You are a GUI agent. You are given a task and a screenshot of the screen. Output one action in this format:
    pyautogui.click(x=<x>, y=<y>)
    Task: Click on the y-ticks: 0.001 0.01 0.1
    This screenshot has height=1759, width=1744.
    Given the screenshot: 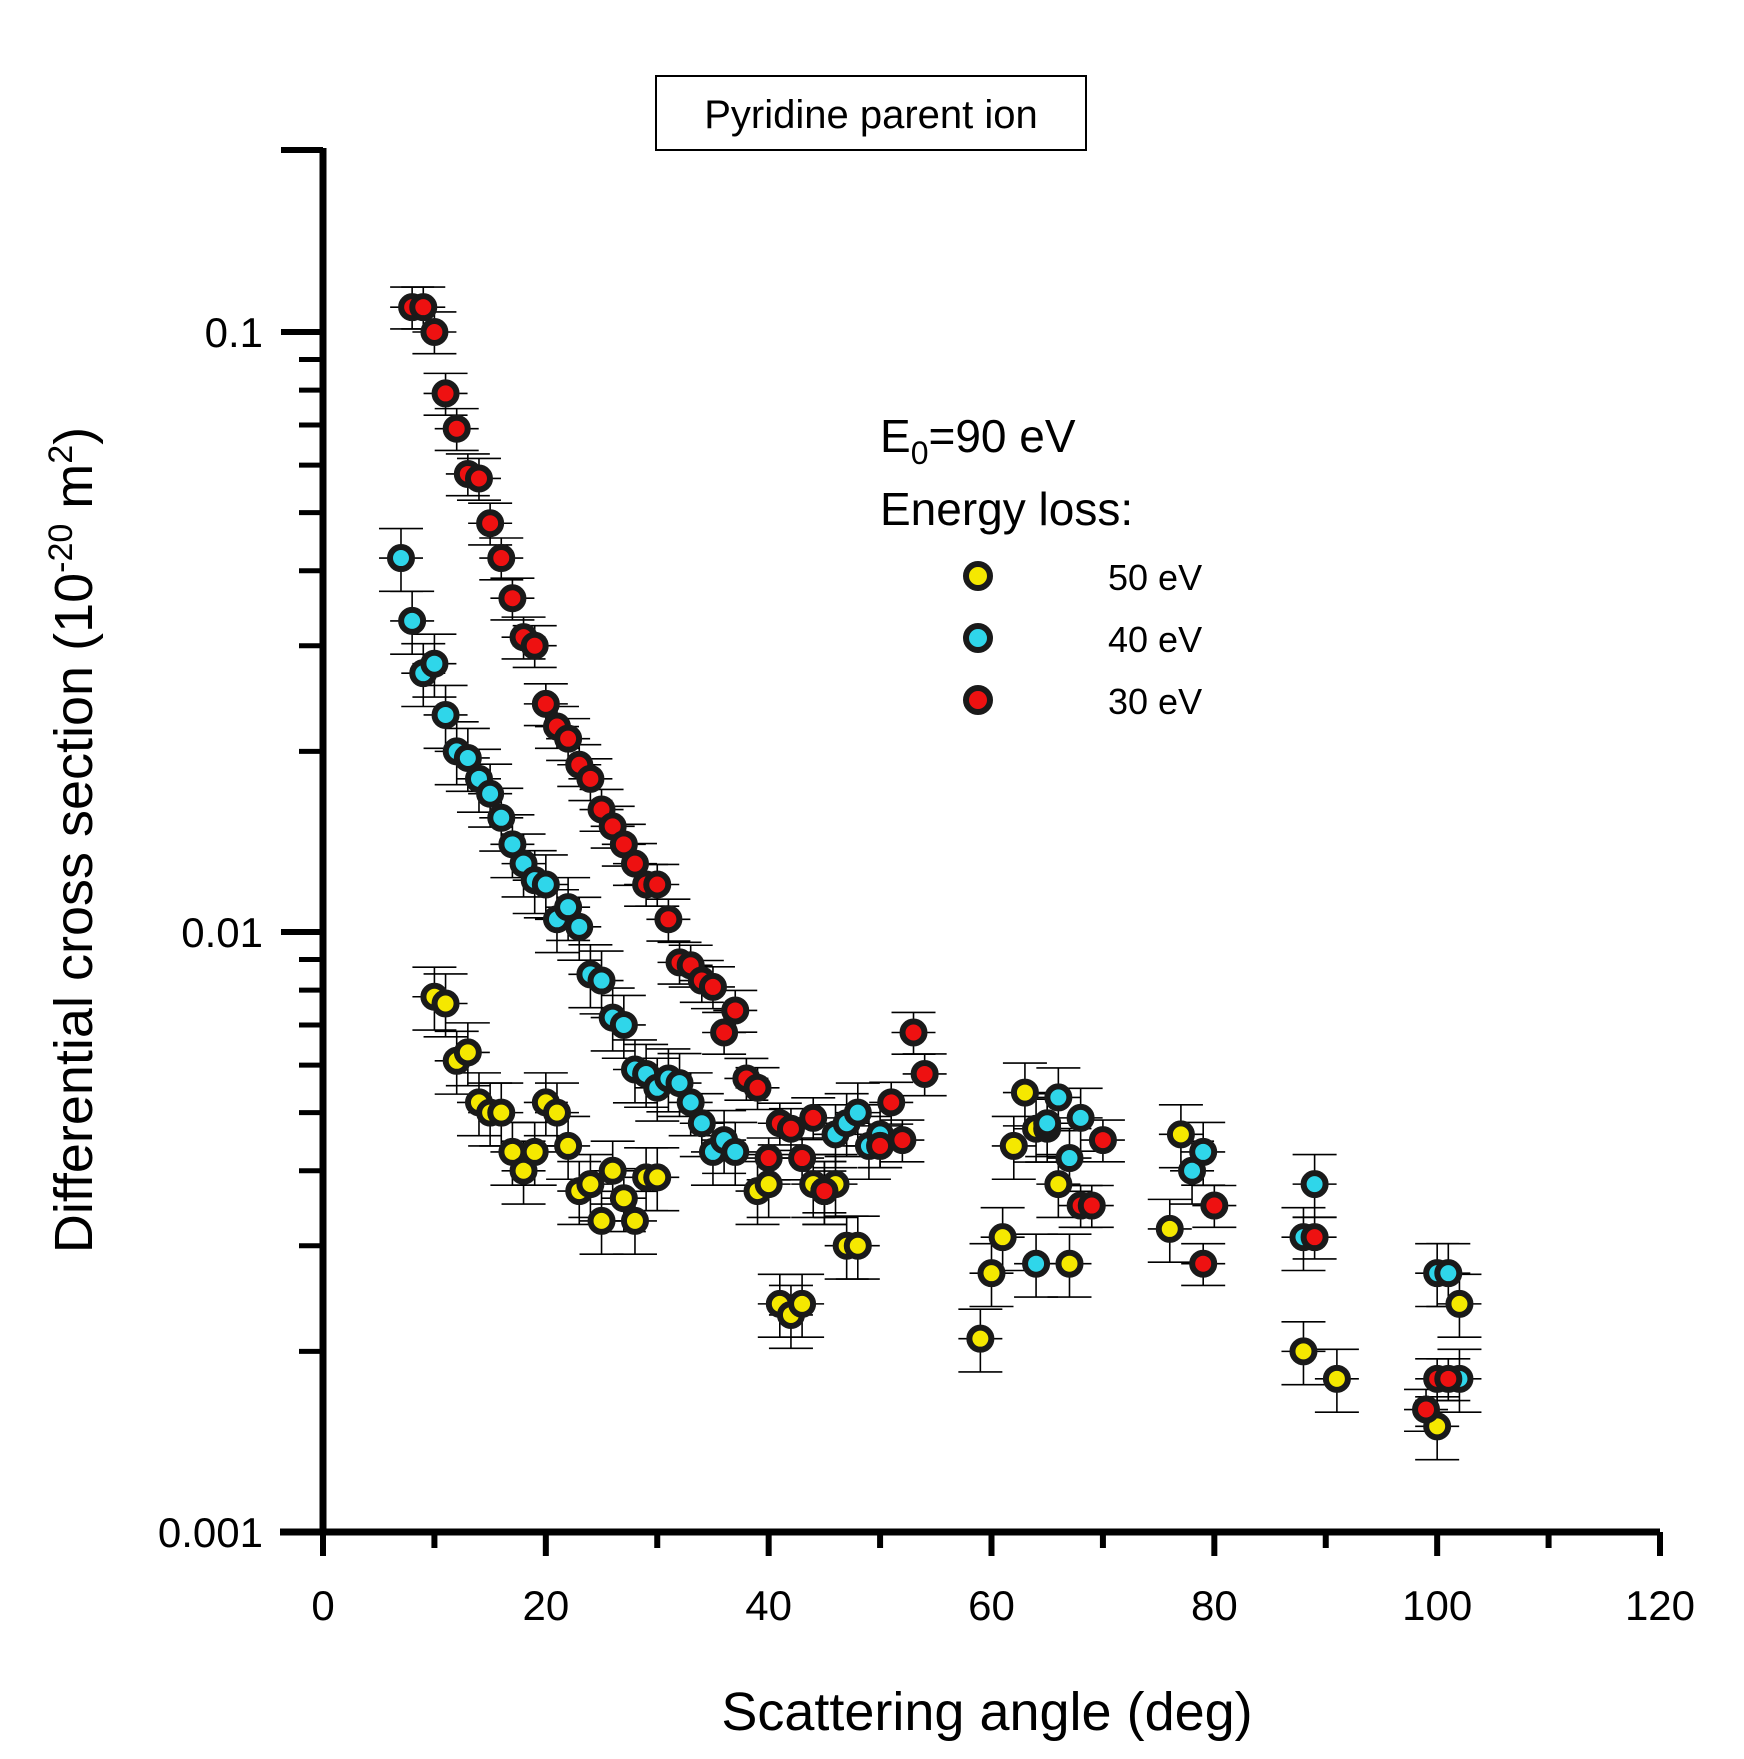 What is the action you would take?
    pyautogui.click(x=240, y=851)
    